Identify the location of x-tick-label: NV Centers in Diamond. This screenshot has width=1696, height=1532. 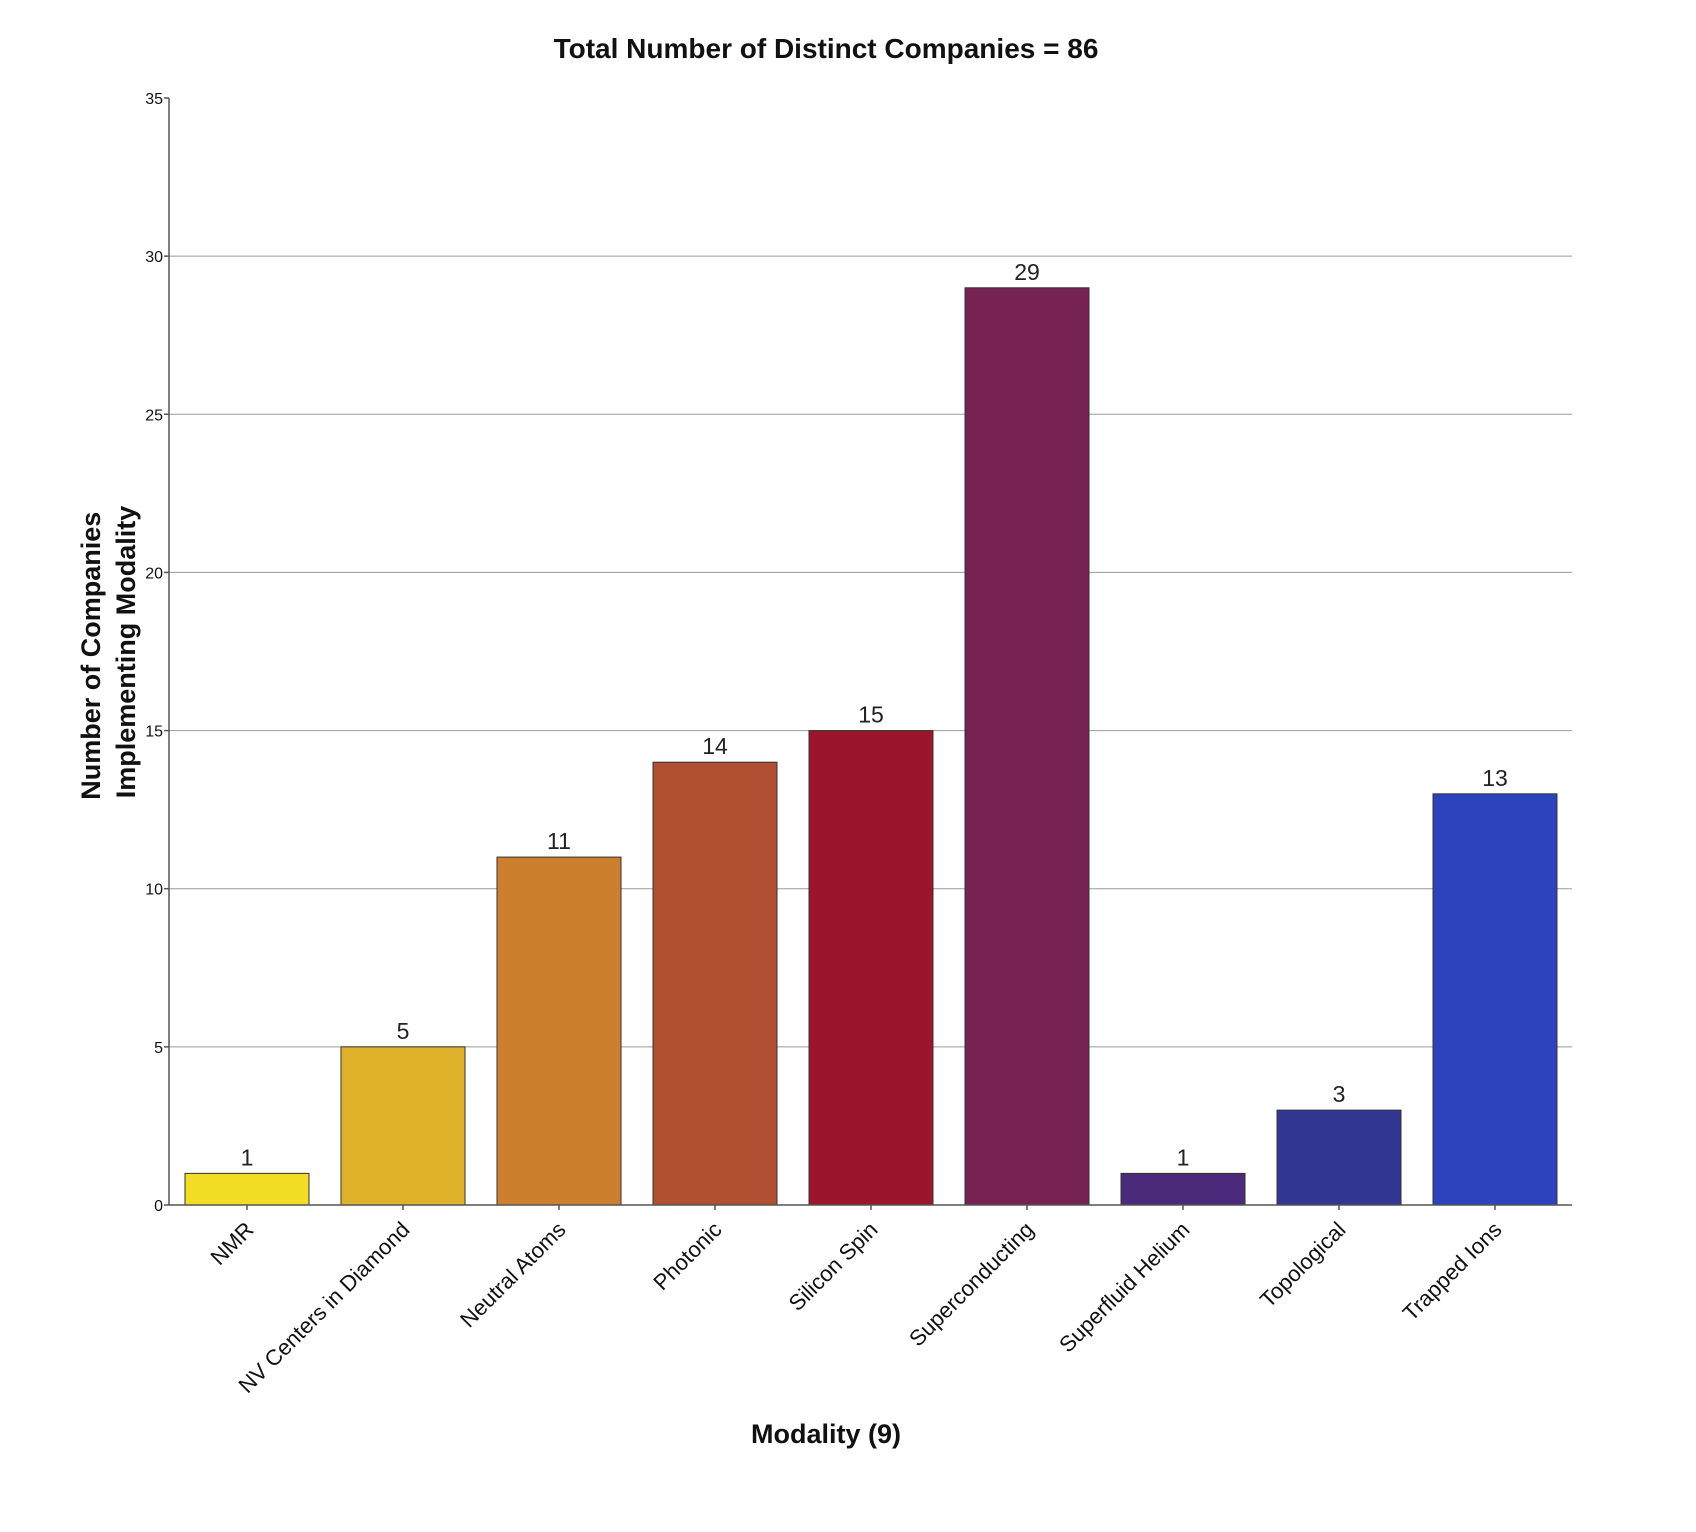
(323, 1307).